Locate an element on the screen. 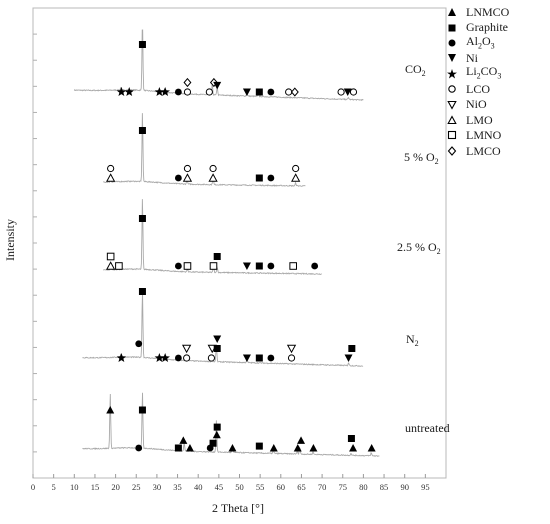 The width and height of the screenshot is (550, 524). series-labels: CO2 5 % O2 2.5 % O2 N2 untreated is located at coordinates (423, 248).